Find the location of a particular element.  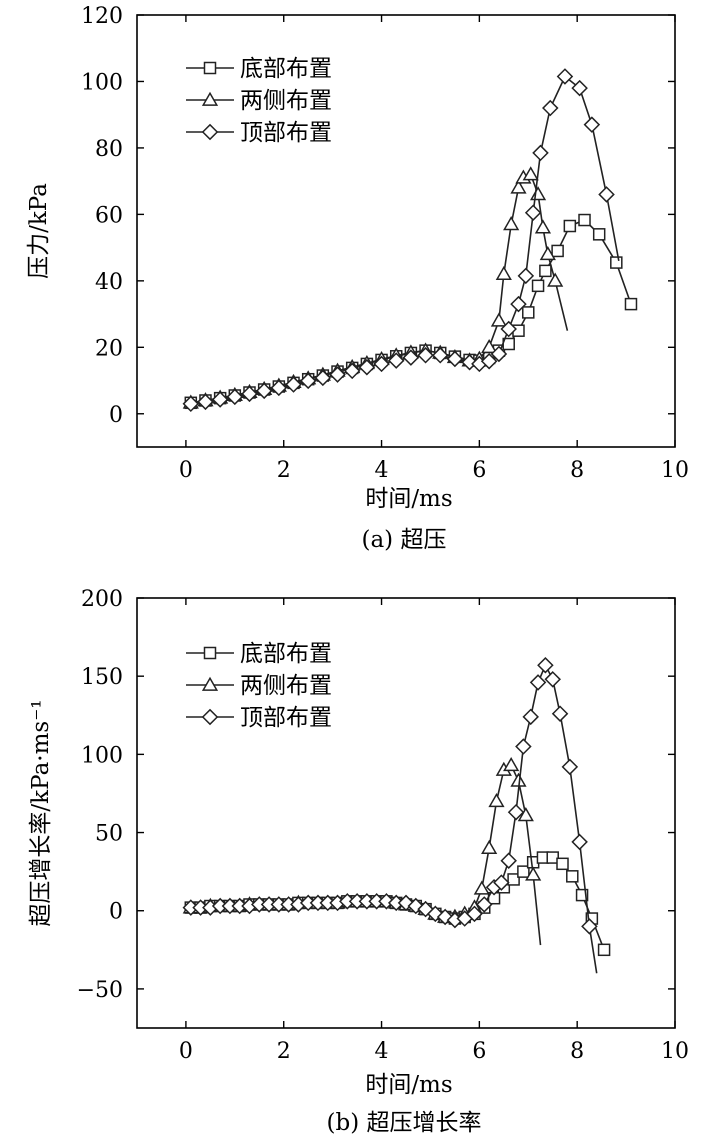

figure-caption: (b) 超压增长率 is located at coordinates (404, 1123).